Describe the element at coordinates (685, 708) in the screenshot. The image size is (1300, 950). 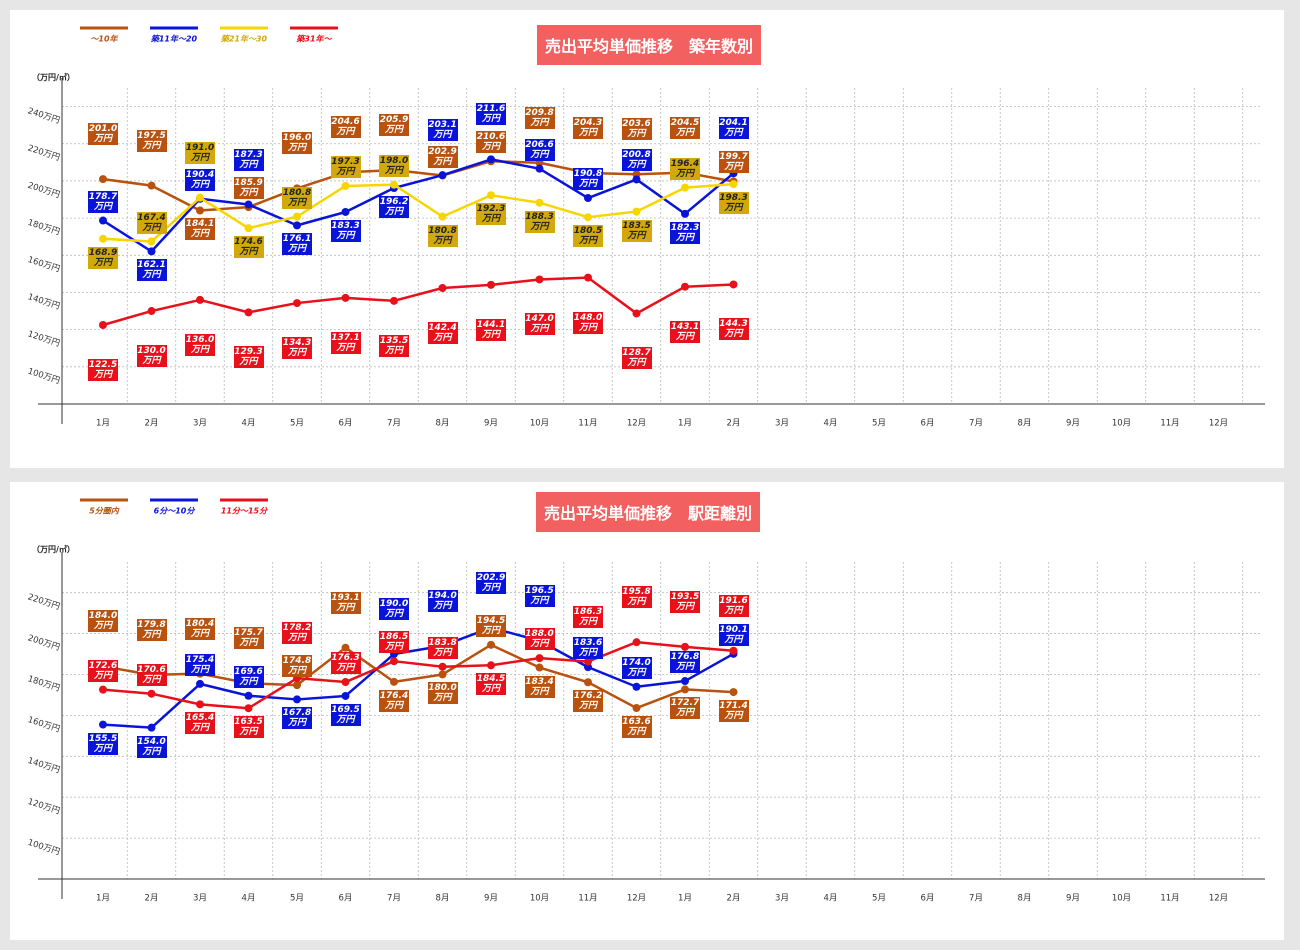
I see `data-label: 172.7万円` at that location.